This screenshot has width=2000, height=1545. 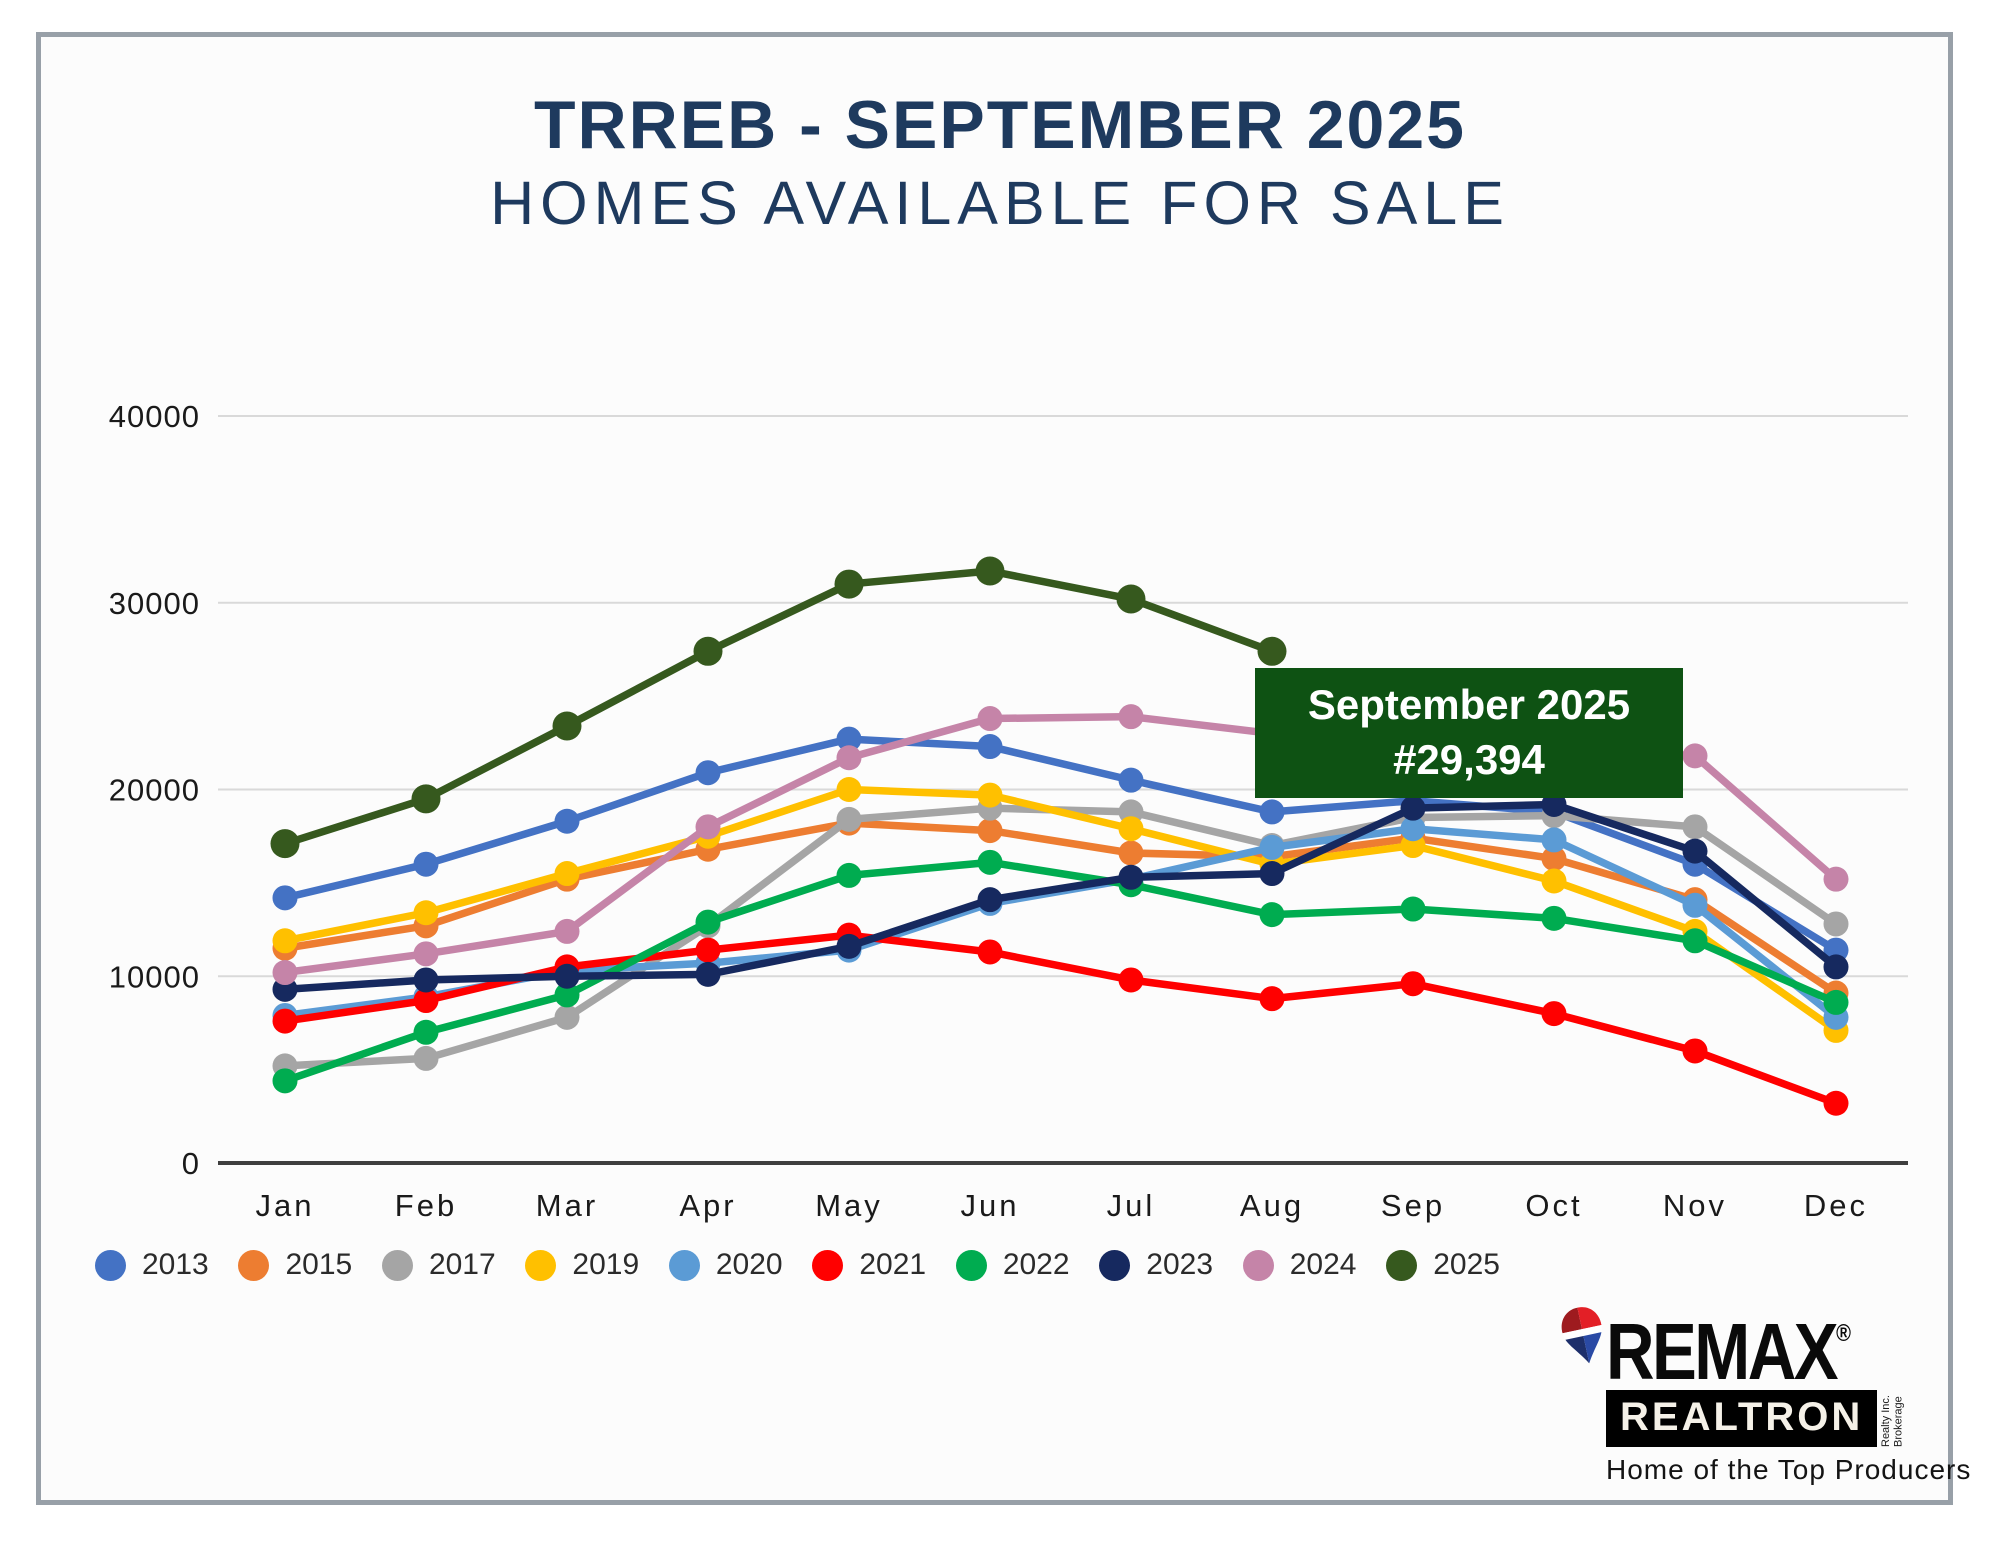 I want to click on legend-dot-2017, so click(x=397, y=1265).